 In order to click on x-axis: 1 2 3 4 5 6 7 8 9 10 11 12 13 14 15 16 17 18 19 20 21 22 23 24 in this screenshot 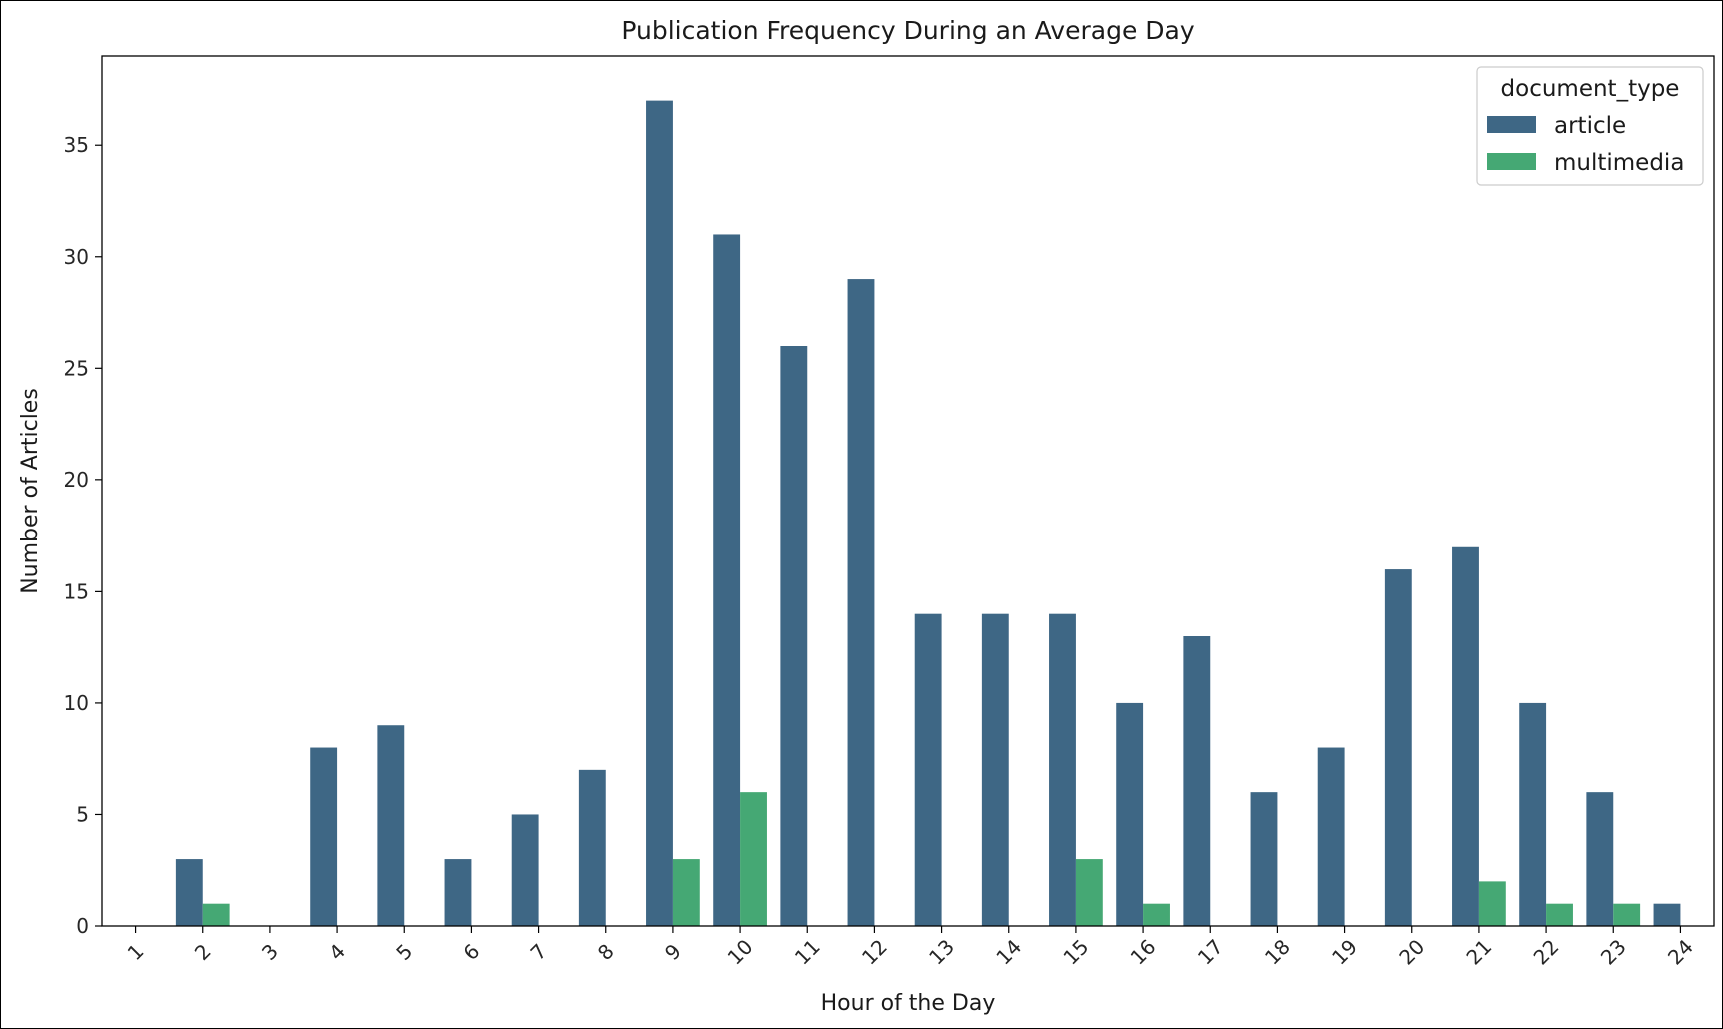, I will do `click(910, 947)`.